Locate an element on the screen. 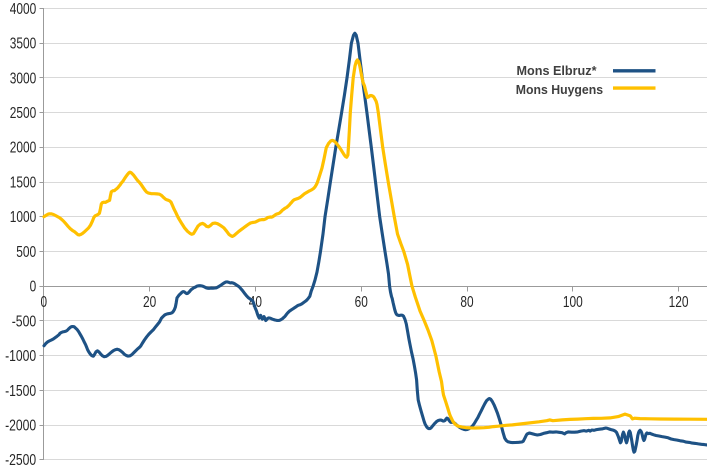 The image size is (707, 473). svg-text: 2500 is located at coordinates (23, 113).